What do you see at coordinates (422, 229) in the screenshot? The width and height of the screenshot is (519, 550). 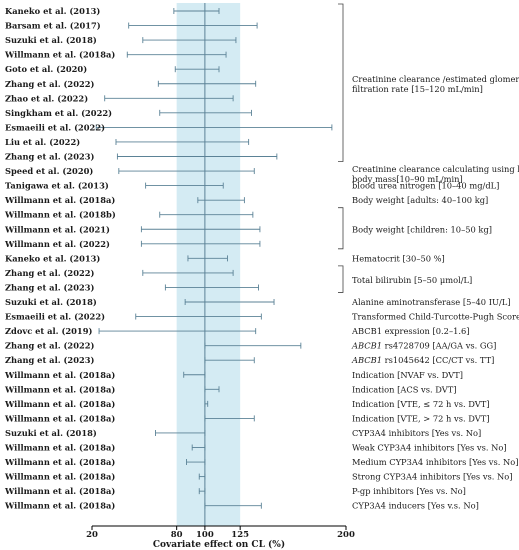 I see `covariate-label: Body weight [children: 10–50 kg]` at bounding box center [422, 229].